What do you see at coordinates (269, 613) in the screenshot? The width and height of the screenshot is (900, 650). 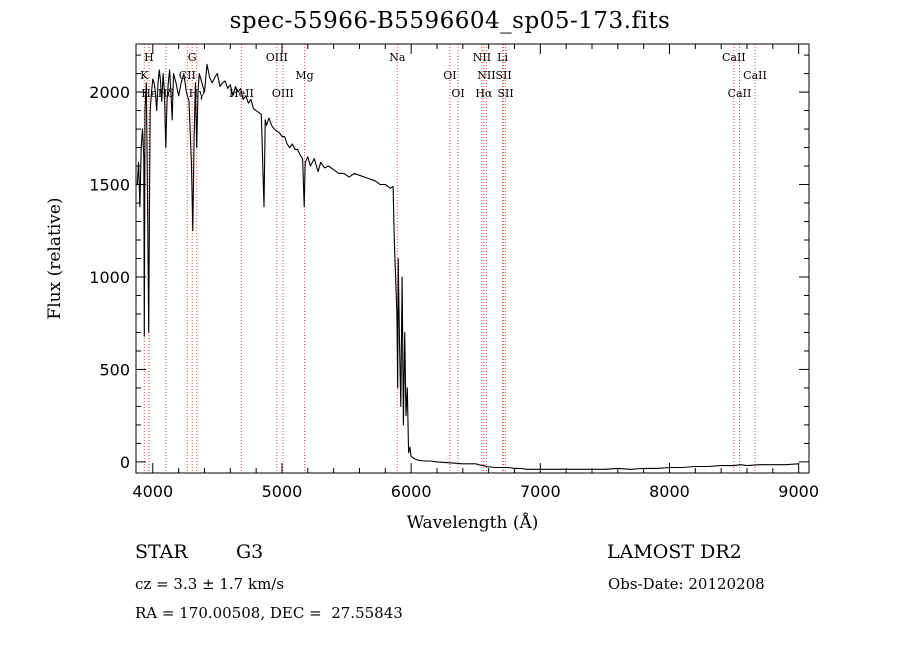 I see `coordinates: RA = 170.00508, DEC = 27.55843` at bounding box center [269, 613].